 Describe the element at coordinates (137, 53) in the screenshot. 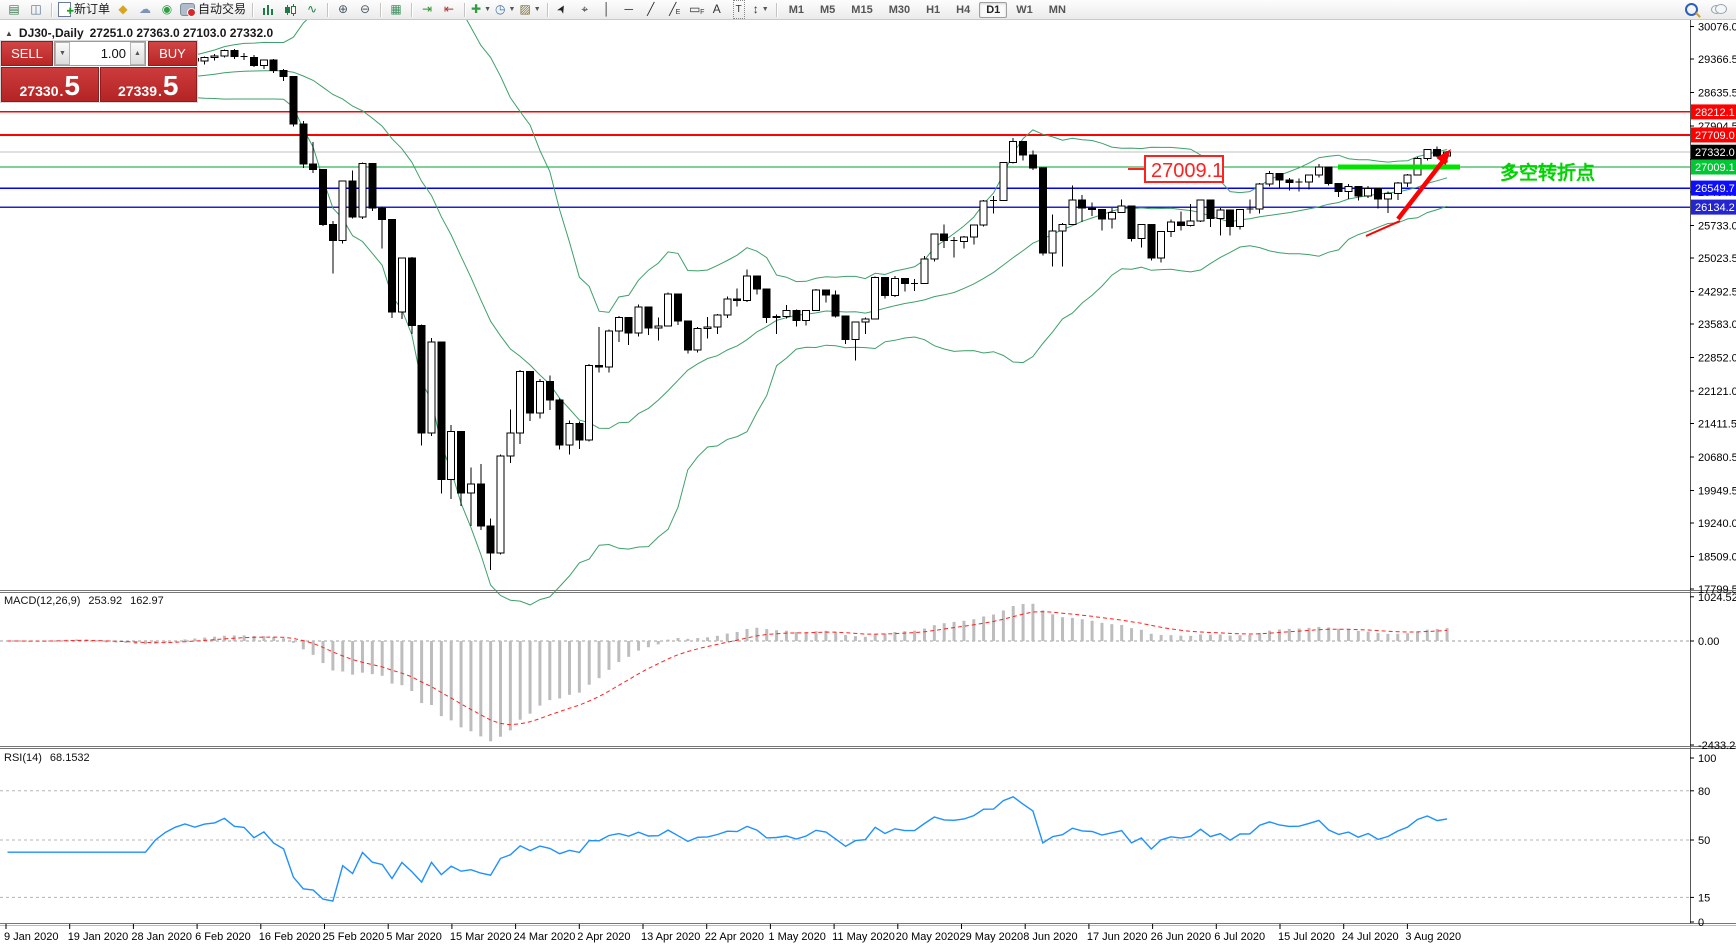

I see `volume-increase-button: ▲` at that location.